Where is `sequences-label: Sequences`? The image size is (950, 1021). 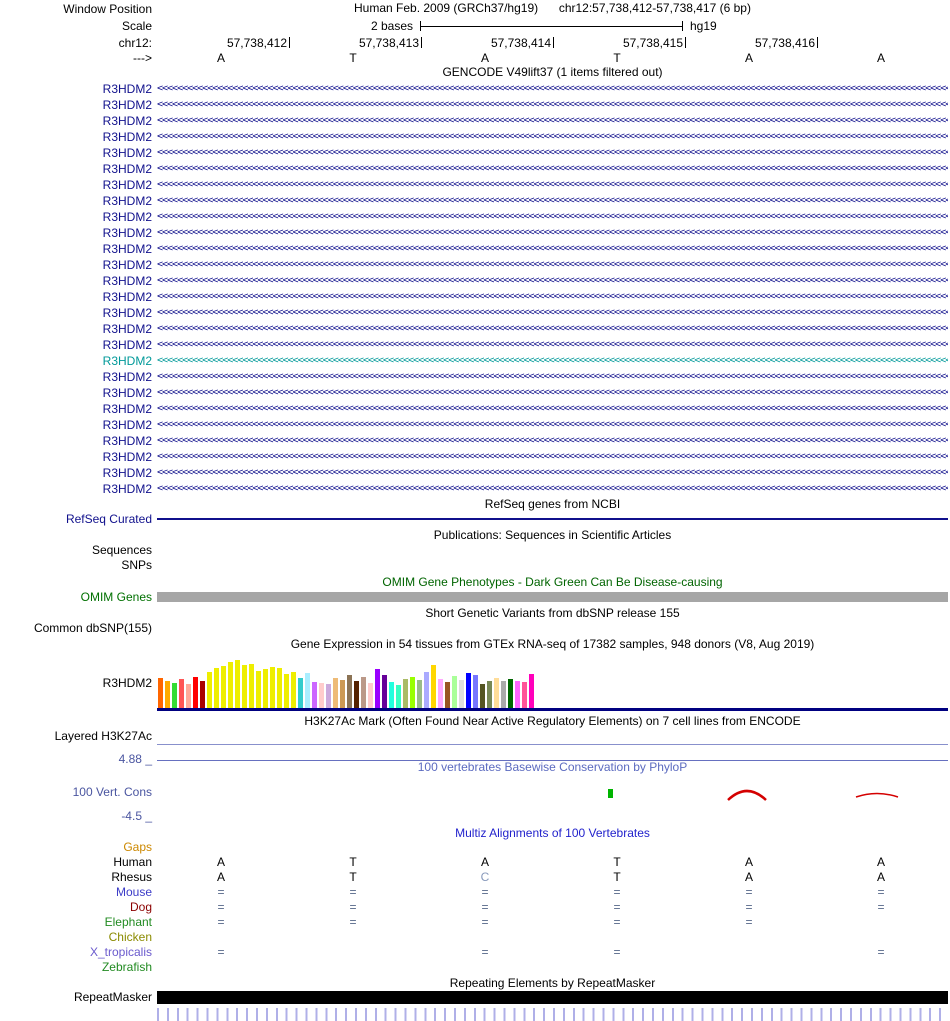
sequences-label: Sequences is located at coordinates (121, 550).